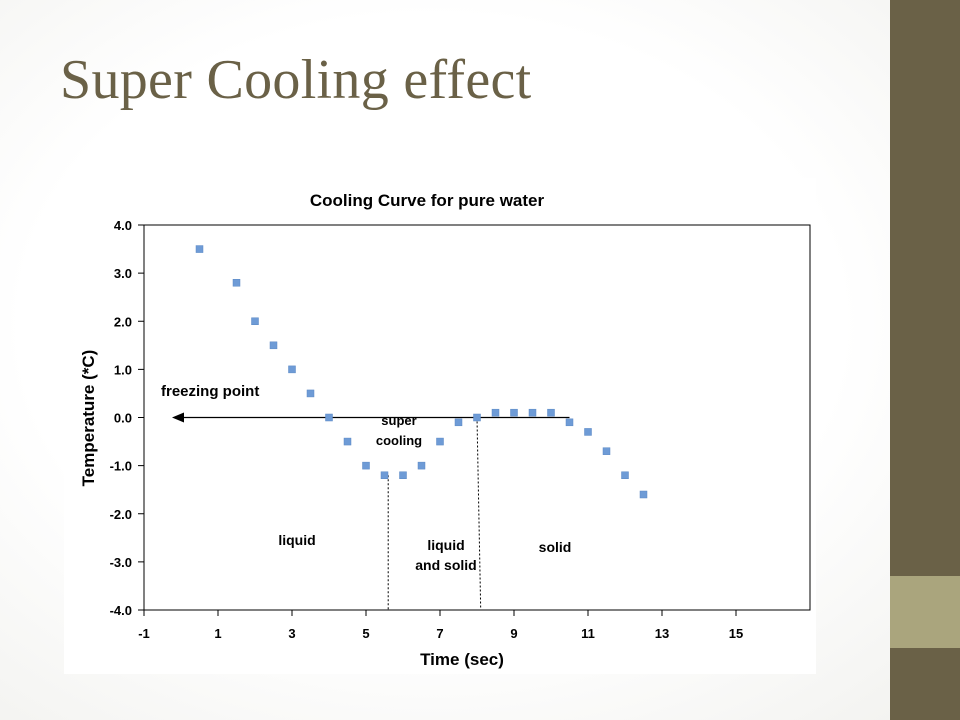 Image resolution: width=960 pixels, height=720 pixels. What do you see at coordinates (123, 418) in the screenshot?
I see `y-tick-label: 0.0` at bounding box center [123, 418].